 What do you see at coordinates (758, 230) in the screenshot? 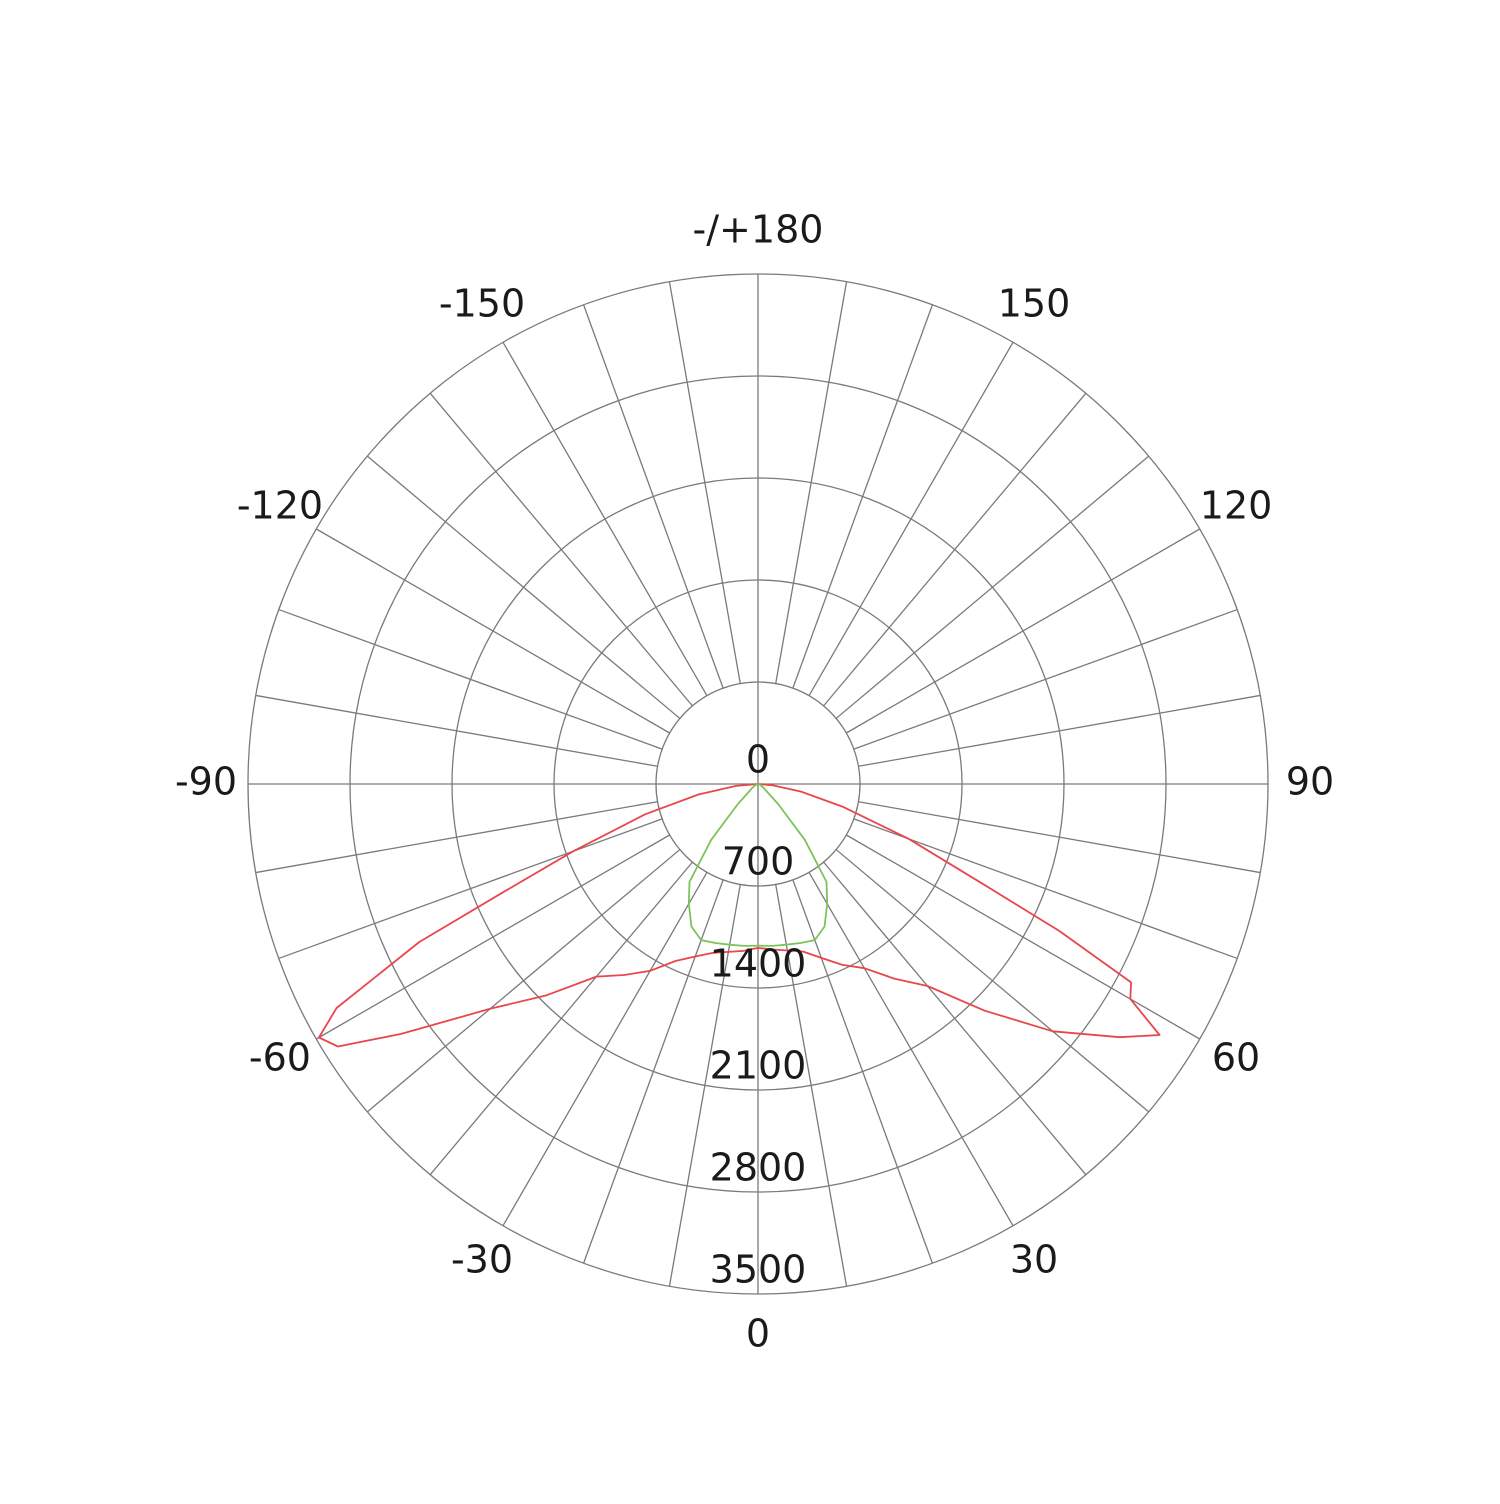
I see `angle-tick-label: -/+180` at bounding box center [758, 230].